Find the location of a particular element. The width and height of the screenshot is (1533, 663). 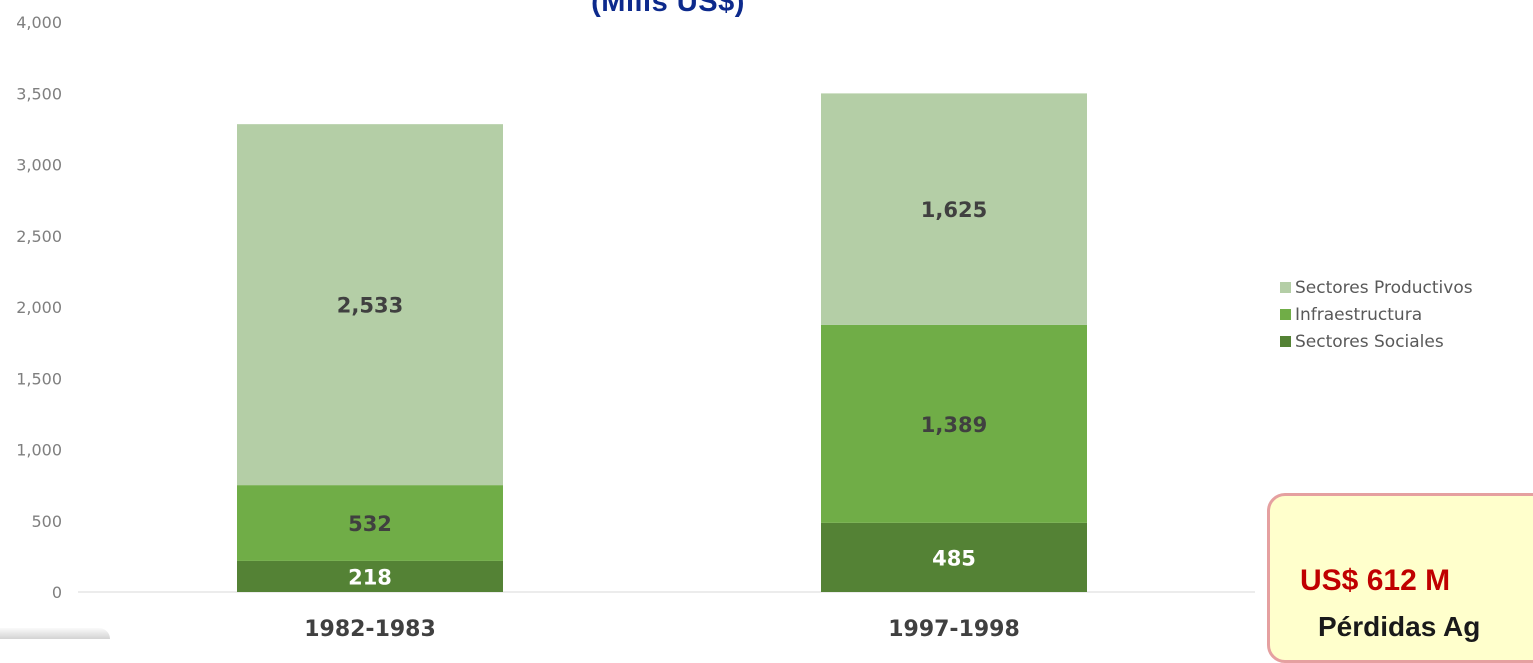

callout-caption: Pérdidas Ag is located at coordinates (1399, 626).